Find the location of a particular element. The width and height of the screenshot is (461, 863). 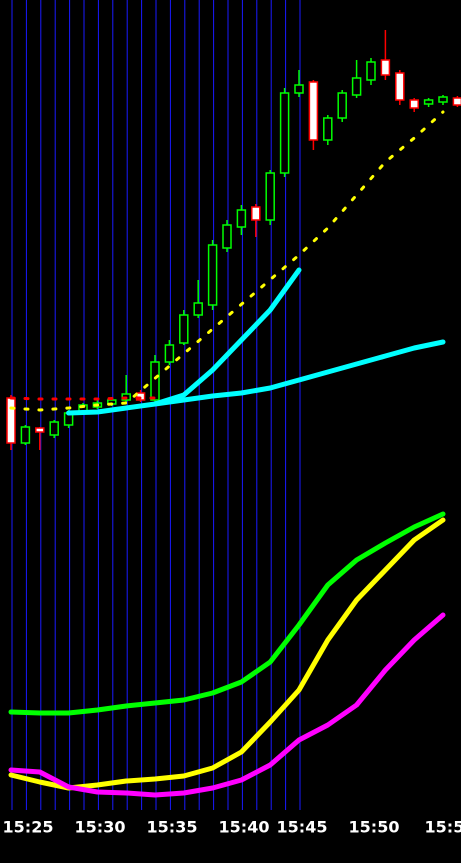

time-label: 15:55 is located at coordinates (443, 827).